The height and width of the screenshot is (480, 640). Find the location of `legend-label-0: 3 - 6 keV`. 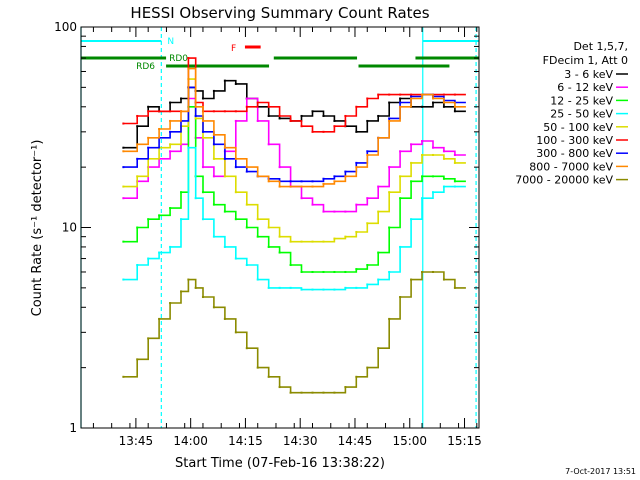

legend-label-0: 3 - 6 keV is located at coordinates (588, 74).